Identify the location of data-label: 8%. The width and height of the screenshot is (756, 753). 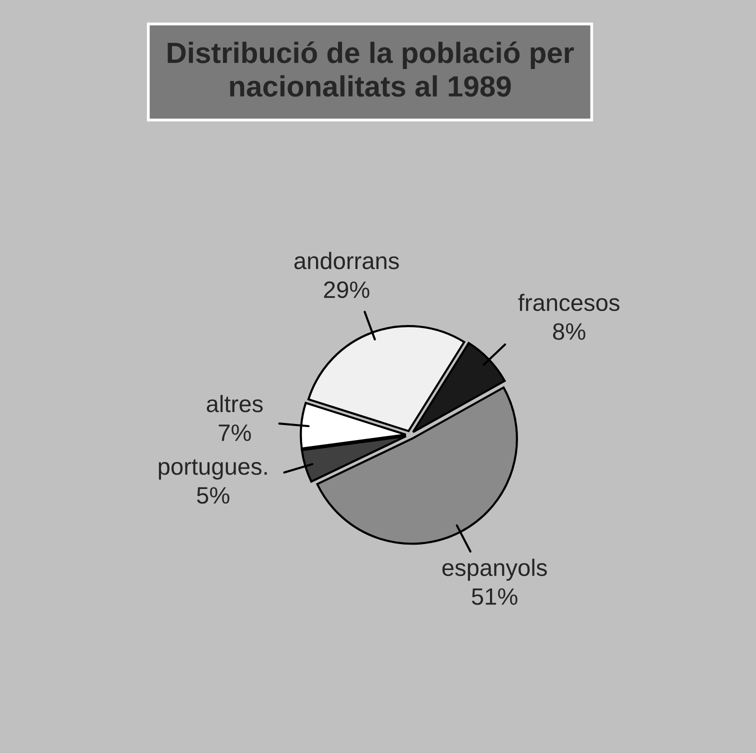
(569, 331).